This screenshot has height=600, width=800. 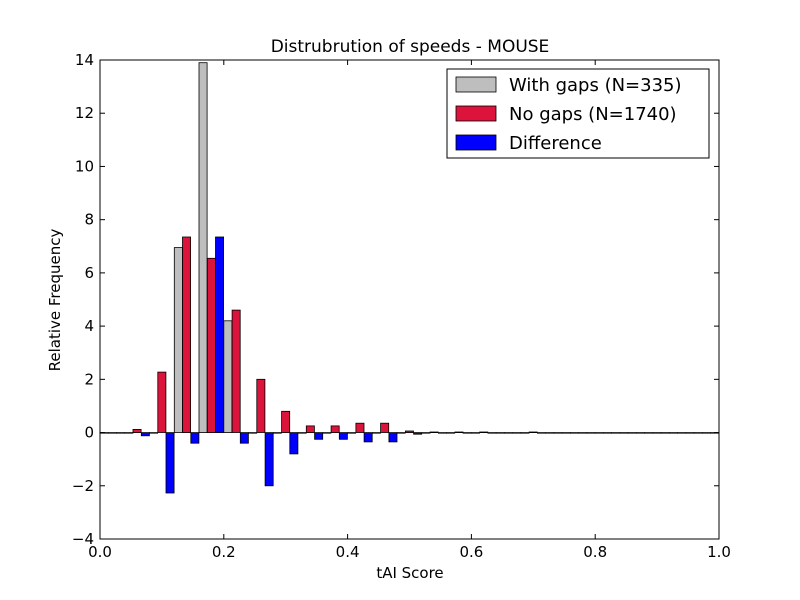 What do you see at coordinates (83, 486) in the screenshot?
I see `y-tick-label: −2` at bounding box center [83, 486].